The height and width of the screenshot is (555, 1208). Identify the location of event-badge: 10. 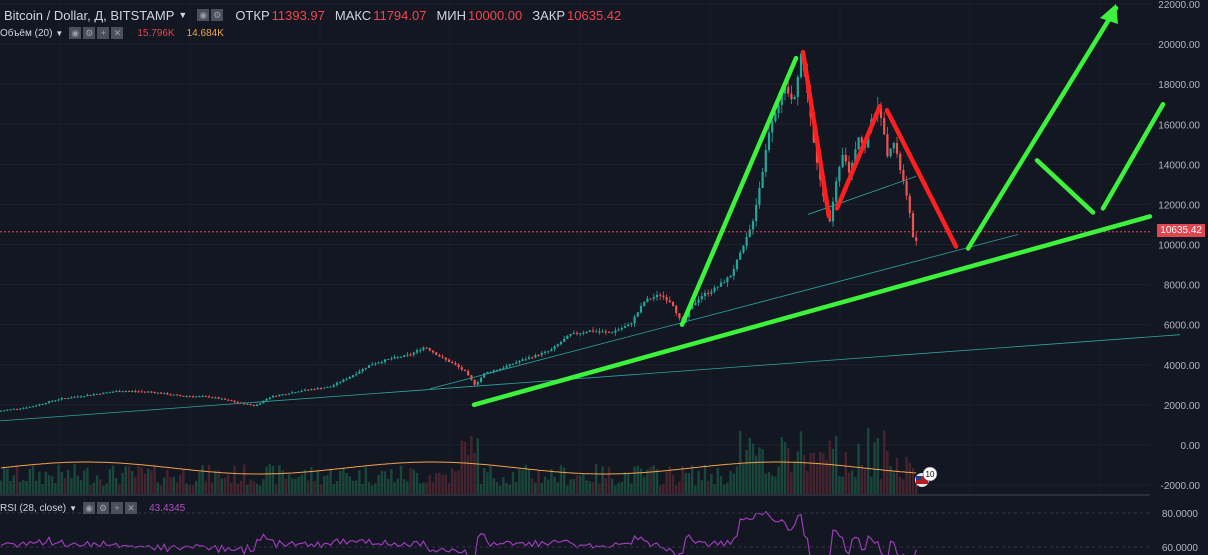
(926, 476).